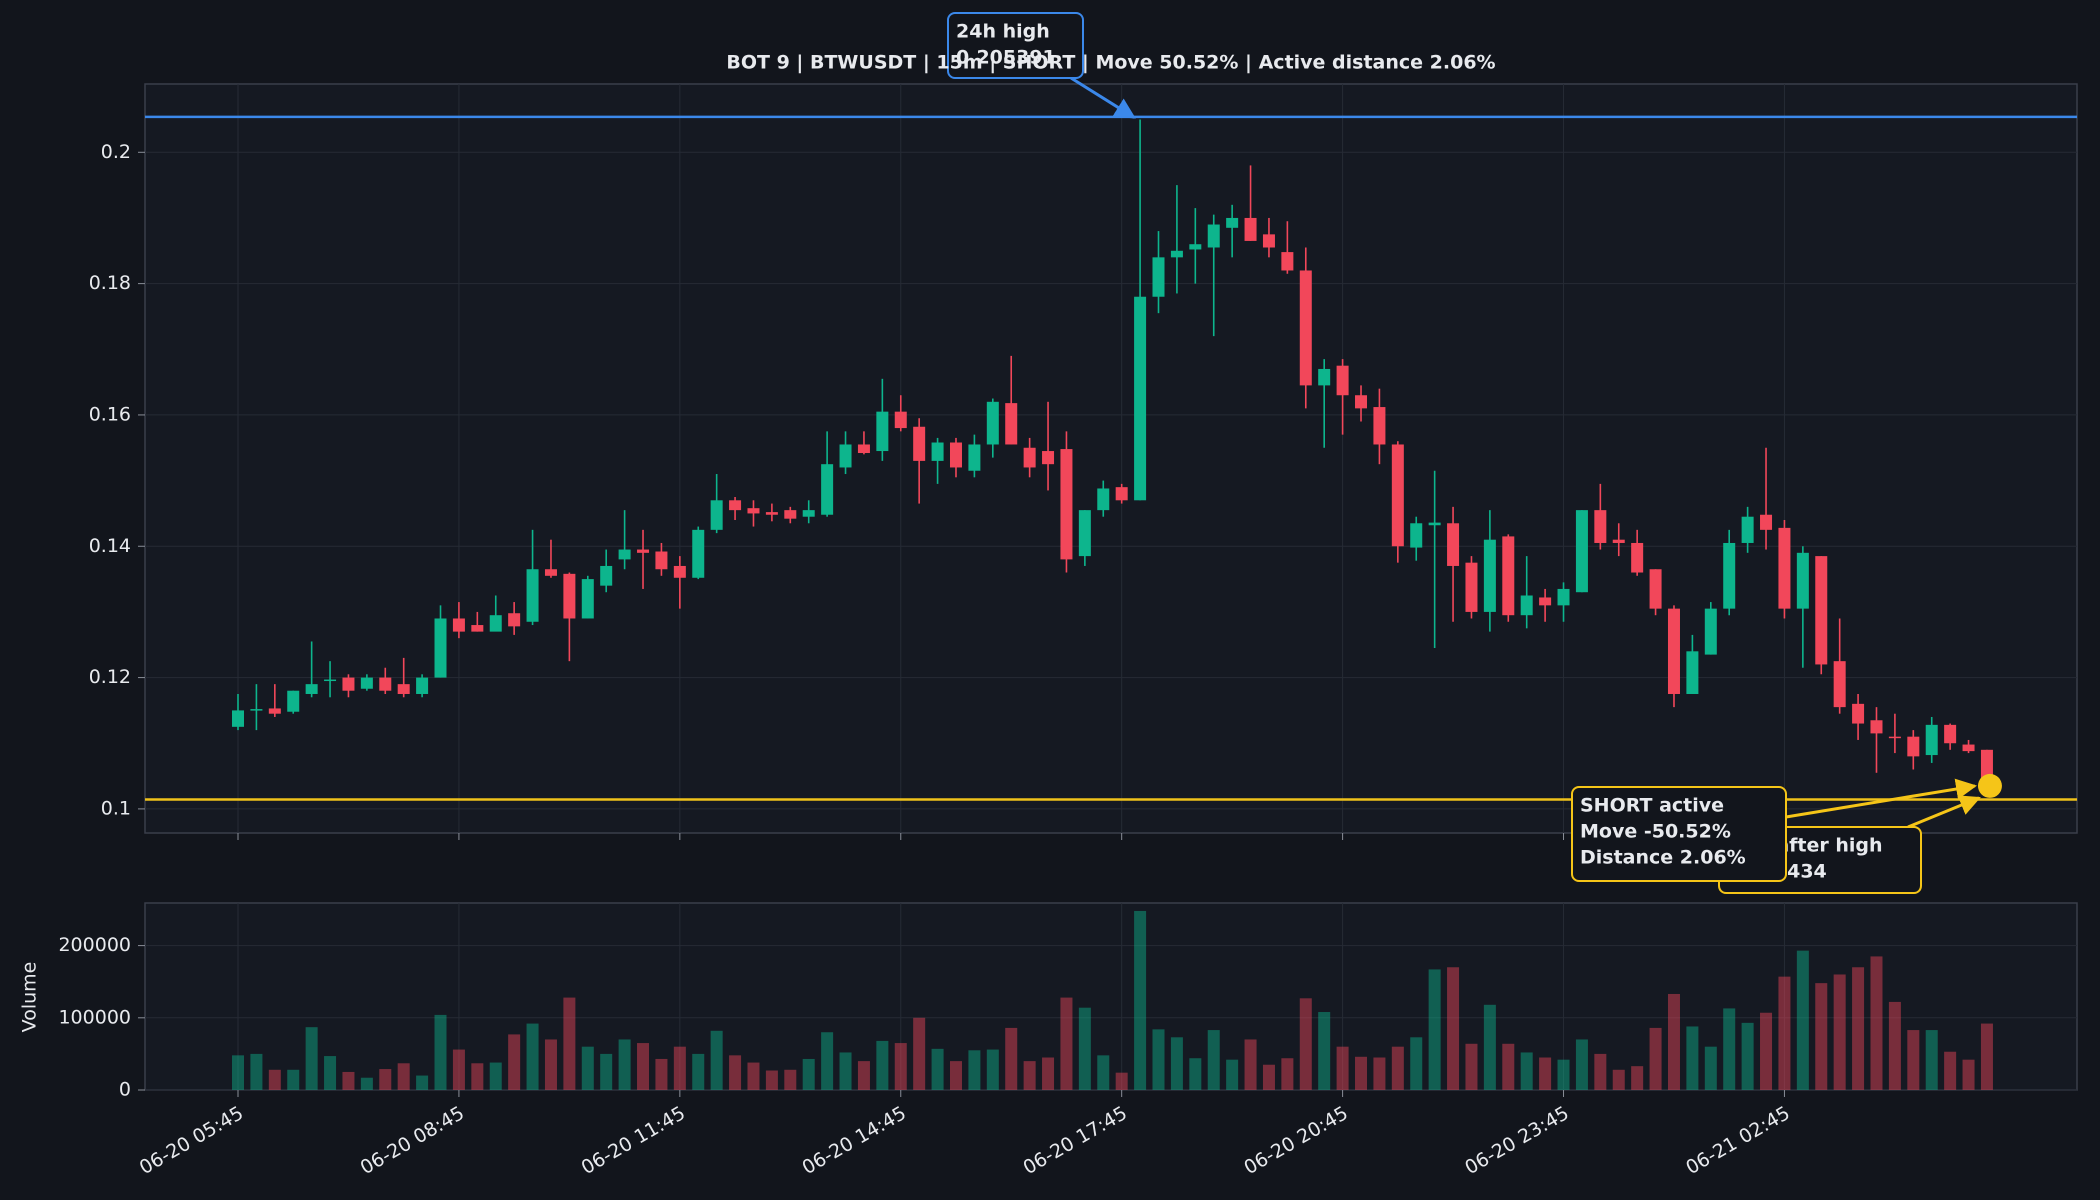  Describe the element at coordinates (110, 283) in the screenshot. I see `y-tick-label: 0.18` at that location.